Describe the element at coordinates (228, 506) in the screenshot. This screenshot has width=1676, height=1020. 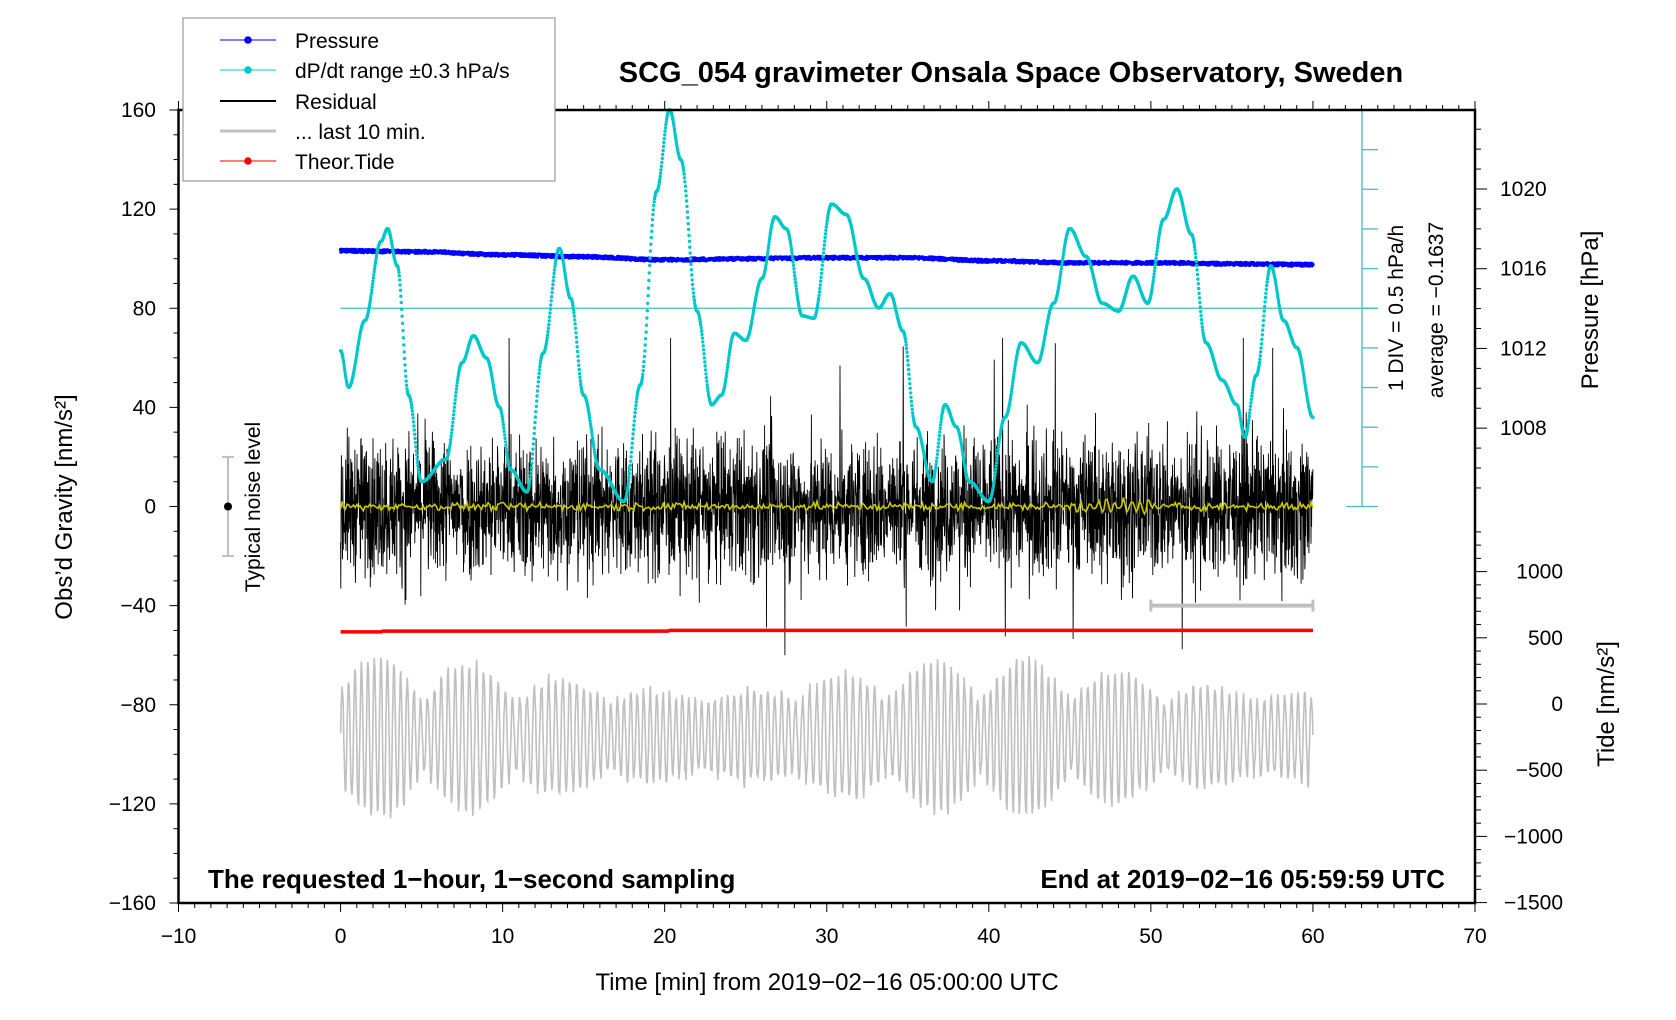
I see `noise-level-dot` at that location.